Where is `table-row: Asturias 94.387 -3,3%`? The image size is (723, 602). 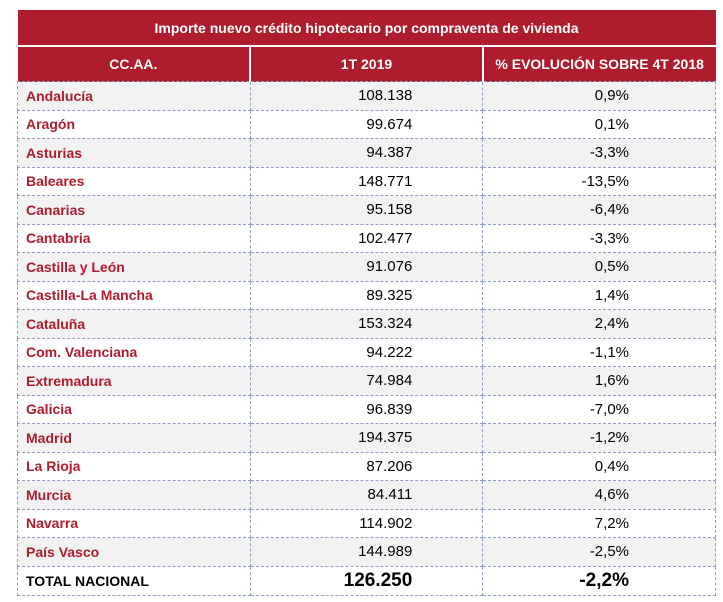
table-row: Asturias 94.387 -3,3% is located at coordinates (366, 153).